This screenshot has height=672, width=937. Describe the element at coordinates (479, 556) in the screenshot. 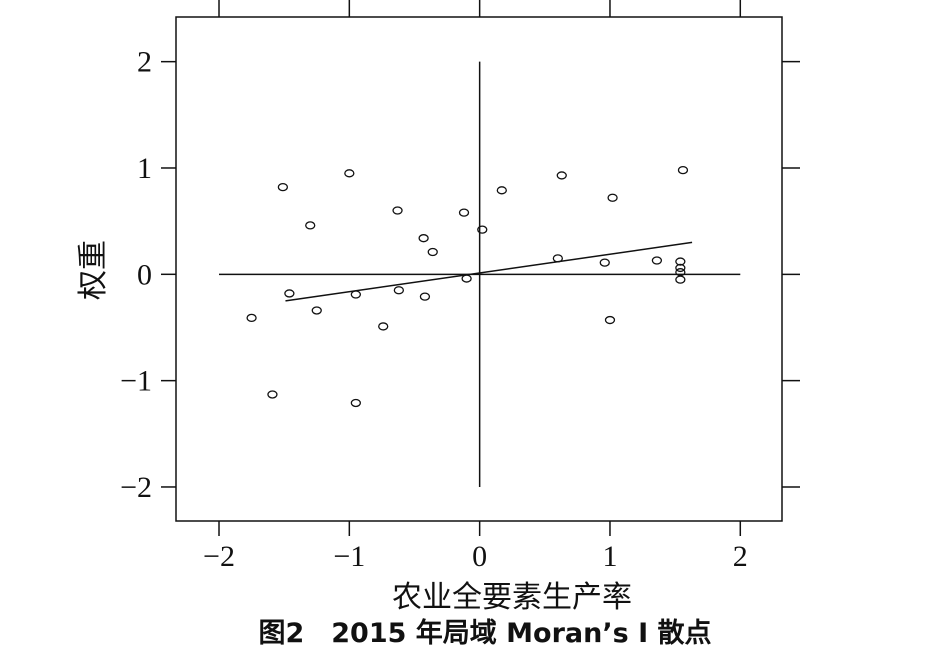

I see `x-tick-label: 0` at that location.